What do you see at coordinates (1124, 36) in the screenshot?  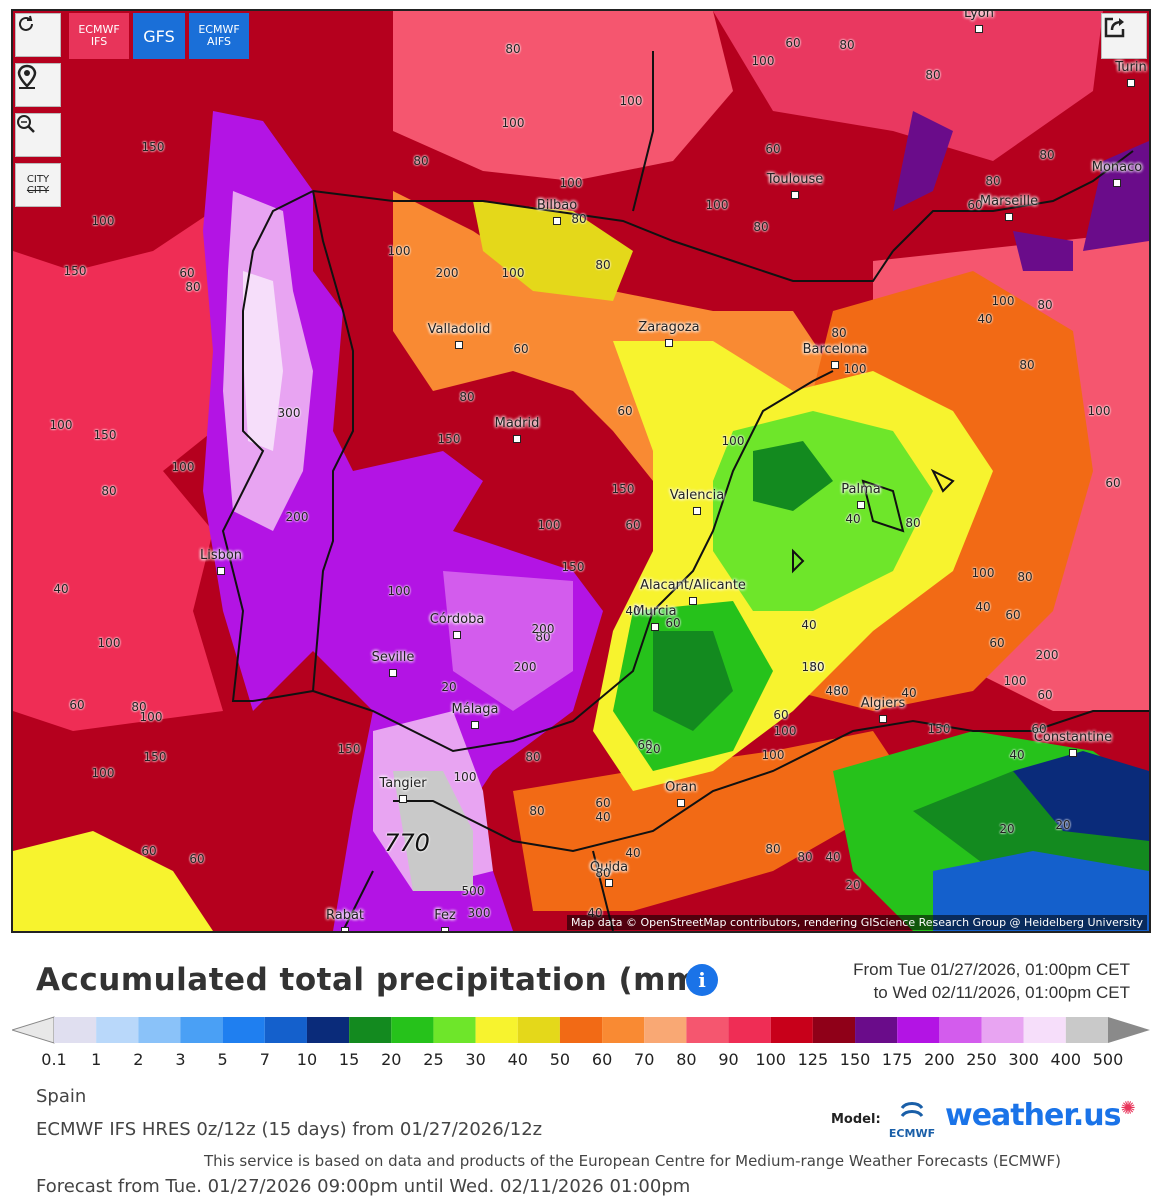 I see `share-button` at bounding box center [1124, 36].